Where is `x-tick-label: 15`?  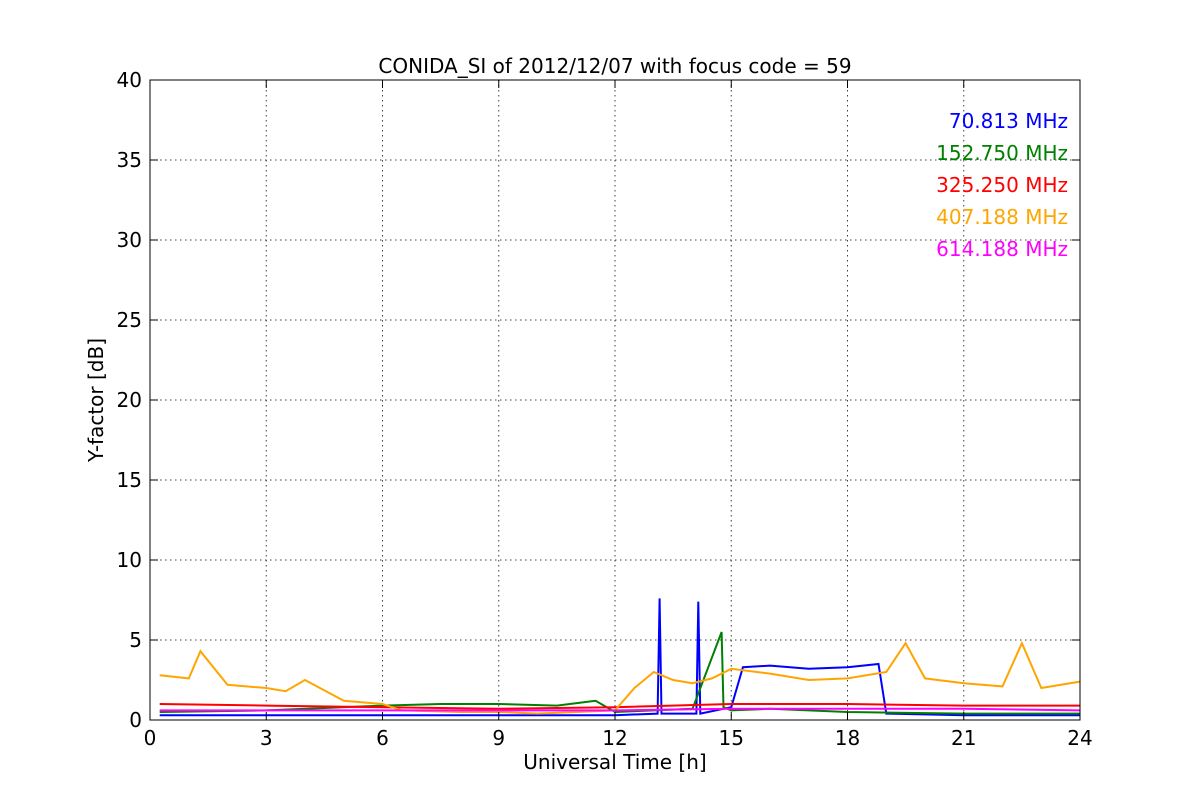
x-tick-label: 15 is located at coordinates (731, 738).